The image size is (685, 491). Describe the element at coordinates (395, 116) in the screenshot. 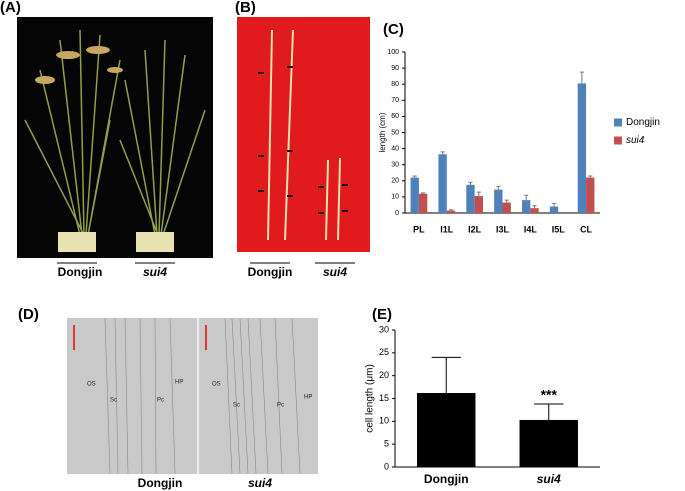

I see `y-tick-label: 60` at that location.